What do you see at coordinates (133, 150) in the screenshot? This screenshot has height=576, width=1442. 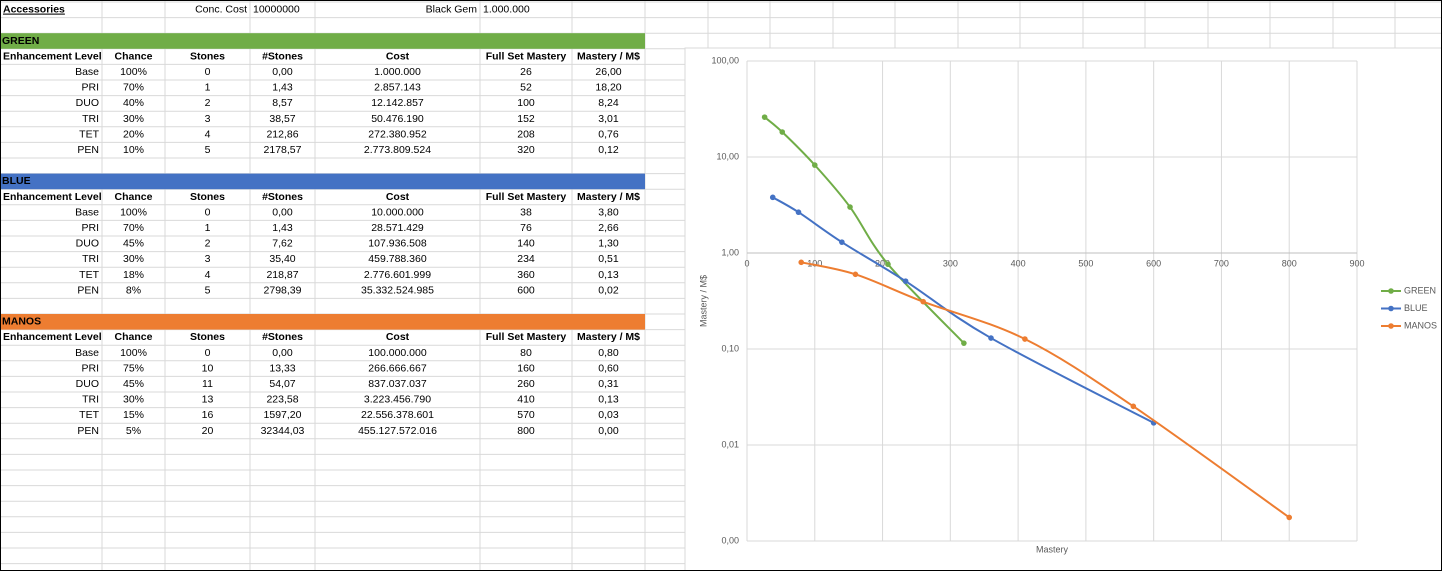 I see `cell: 10%` at bounding box center [133, 150].